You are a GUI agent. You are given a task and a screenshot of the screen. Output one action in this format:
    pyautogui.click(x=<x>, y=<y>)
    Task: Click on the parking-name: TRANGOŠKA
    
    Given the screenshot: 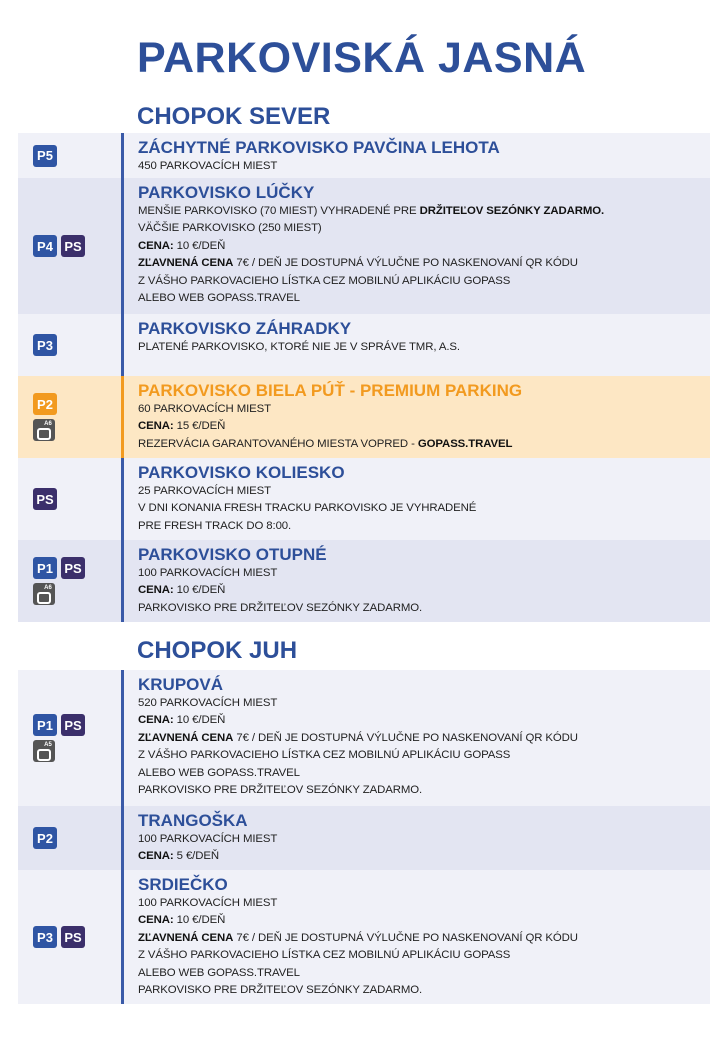 What is the action you would take?
    pyautogui.click(x=193, y=820)
    